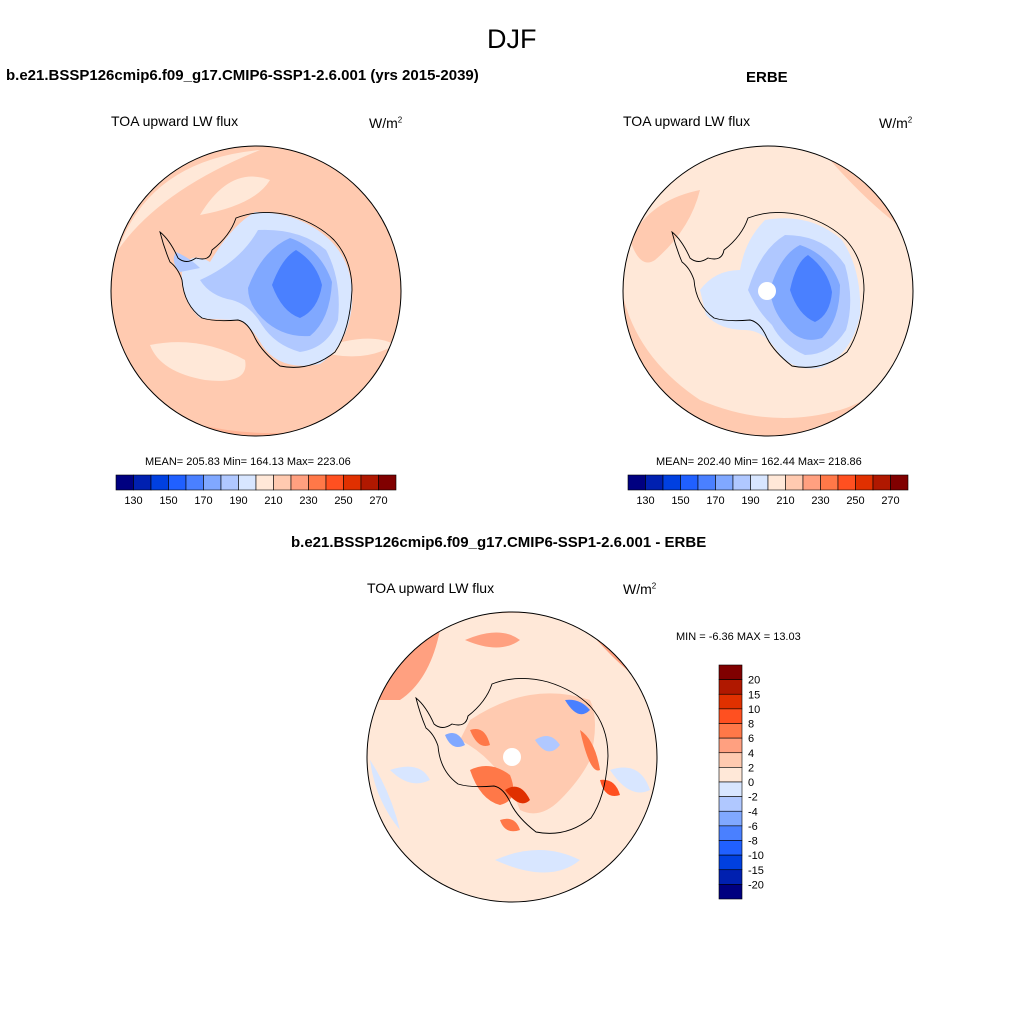 This screenshot has height=1024, width=1024. I want to click on obs-colorbar-tick-label: 250, so click(855, 501).